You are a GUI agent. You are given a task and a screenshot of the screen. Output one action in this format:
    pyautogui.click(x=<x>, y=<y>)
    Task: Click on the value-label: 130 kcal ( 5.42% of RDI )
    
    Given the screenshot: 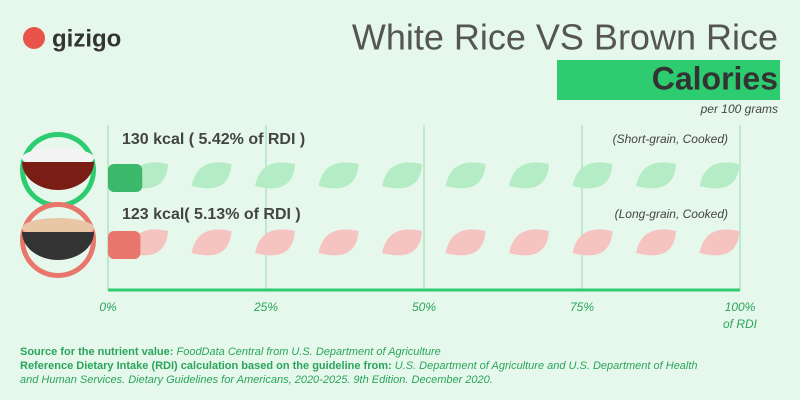 What is the action you would take?
    pyautogui.click(x=213, y=139)
    